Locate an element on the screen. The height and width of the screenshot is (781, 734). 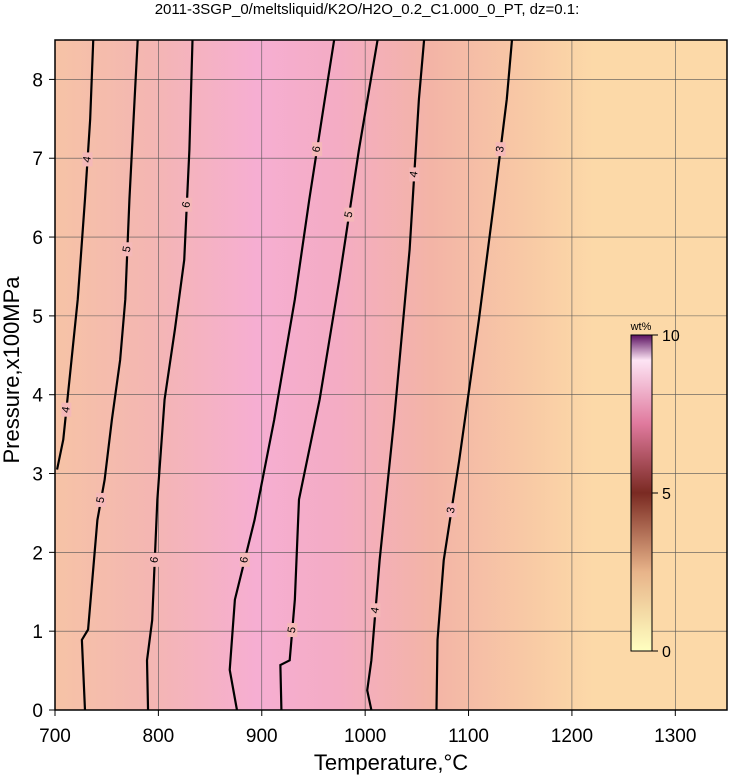
y-tick-label: 8 is located at coordinates (37, 80).